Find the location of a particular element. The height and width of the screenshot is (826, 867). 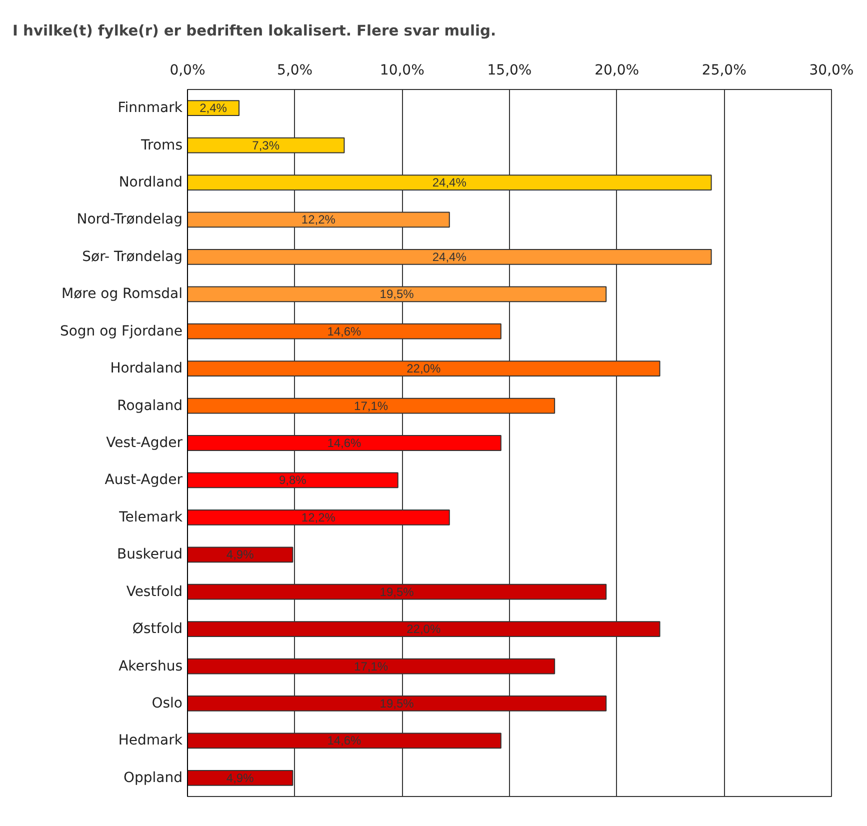

data-label: 9,8% is located at coordinates (293, 480).